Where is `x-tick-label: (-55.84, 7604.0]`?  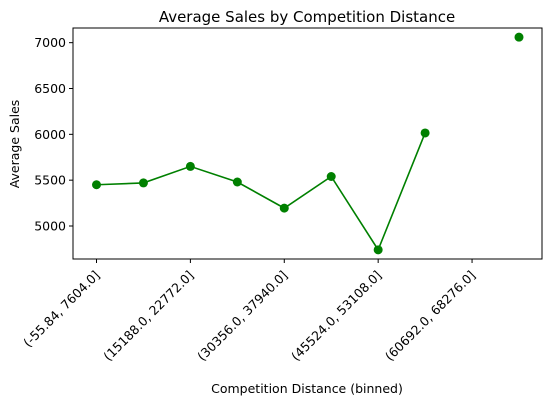 x-tick-label: (-55.84, 7604.0] is located at coordinates (61, 309).